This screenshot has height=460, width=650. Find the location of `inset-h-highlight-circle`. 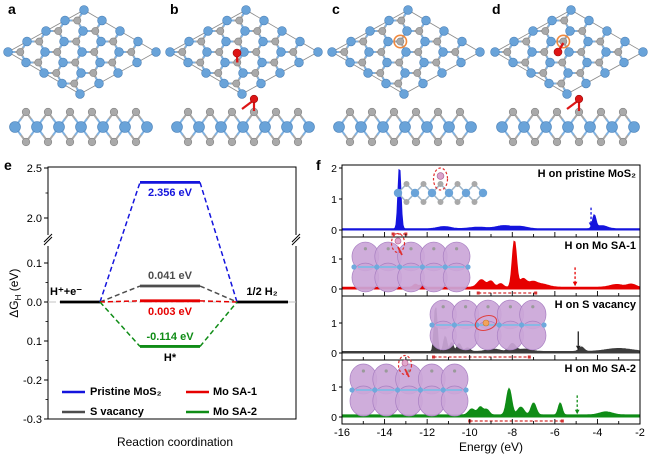

inset-h-highlight-circle is located at coordinates (440, 179).